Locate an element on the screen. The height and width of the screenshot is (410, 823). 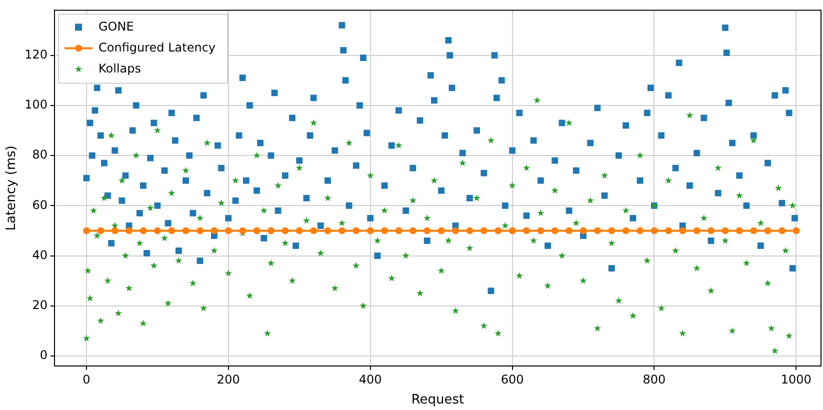
y-tick-label: 80 is located at coordinates (40, 155).